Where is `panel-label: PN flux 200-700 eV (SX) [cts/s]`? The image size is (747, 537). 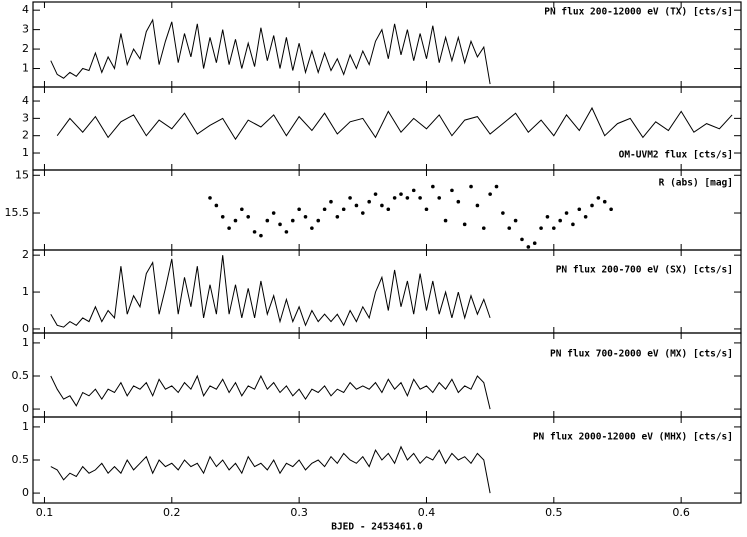
panel-label: PN flux 200-700 eV (SX) [cts/s] is located at coordinates (644, 270).